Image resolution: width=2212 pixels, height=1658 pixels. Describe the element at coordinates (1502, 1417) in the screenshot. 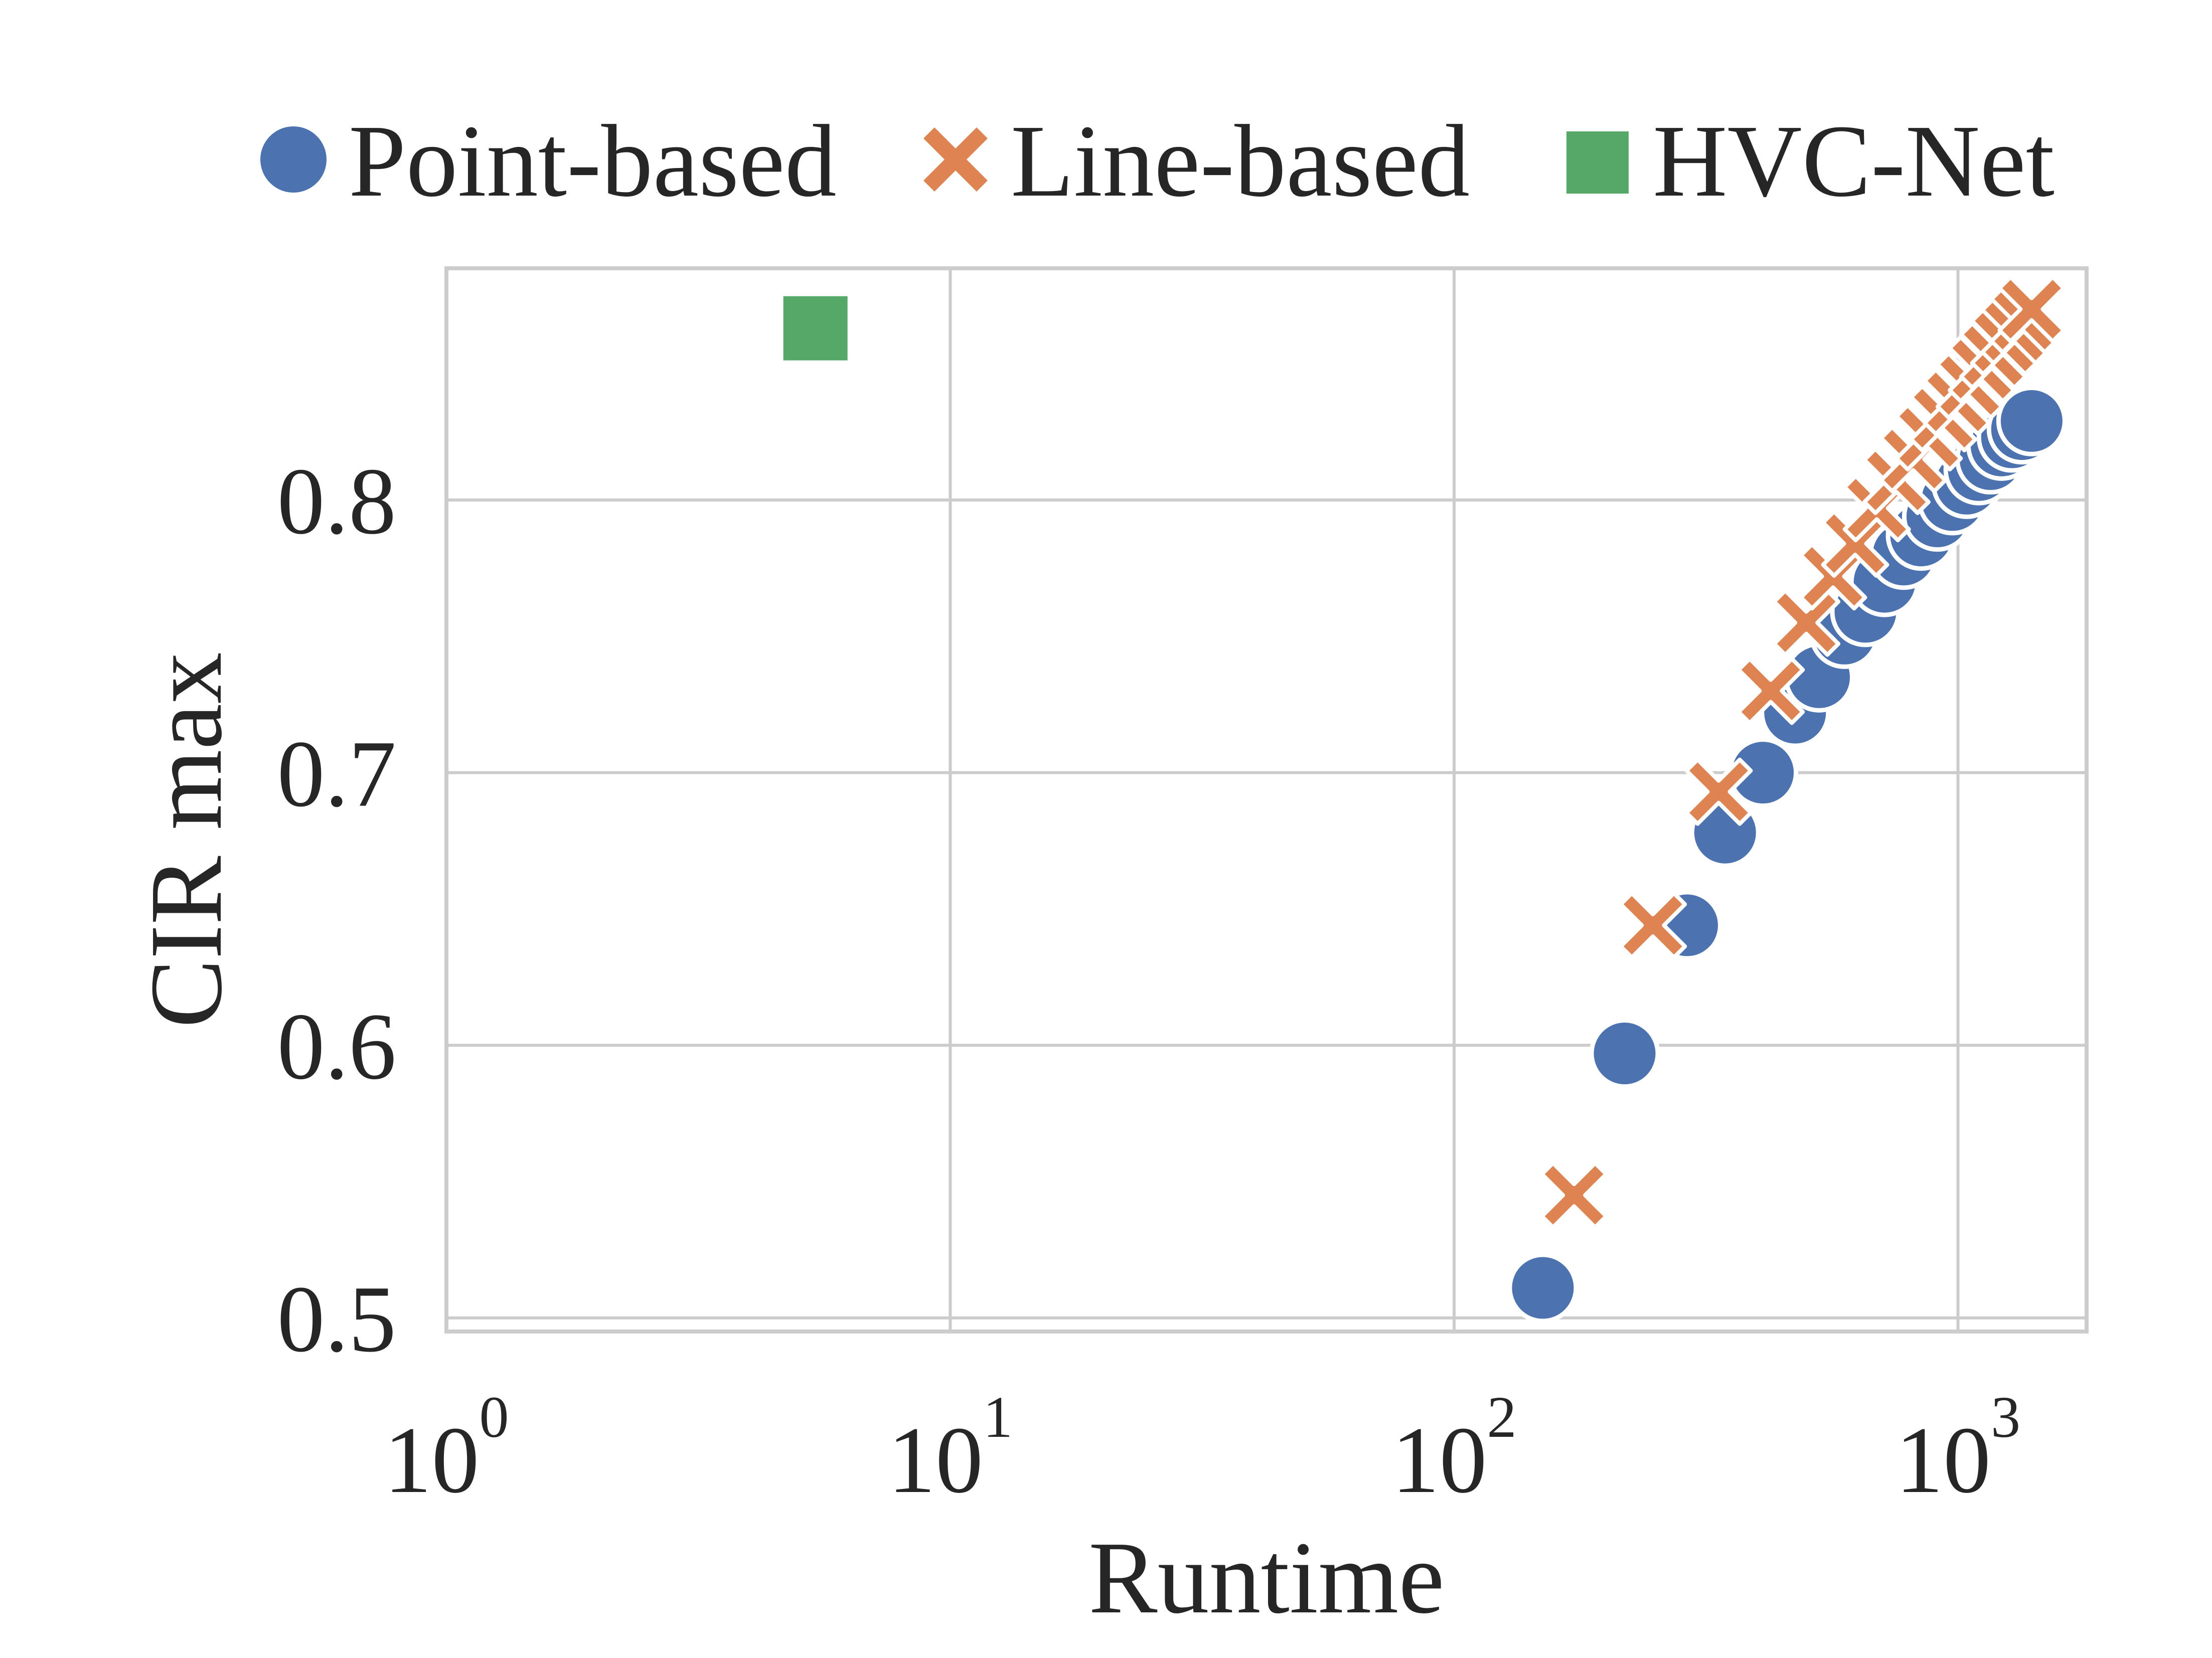

I see `x-tick-exponent: 2` at that location.